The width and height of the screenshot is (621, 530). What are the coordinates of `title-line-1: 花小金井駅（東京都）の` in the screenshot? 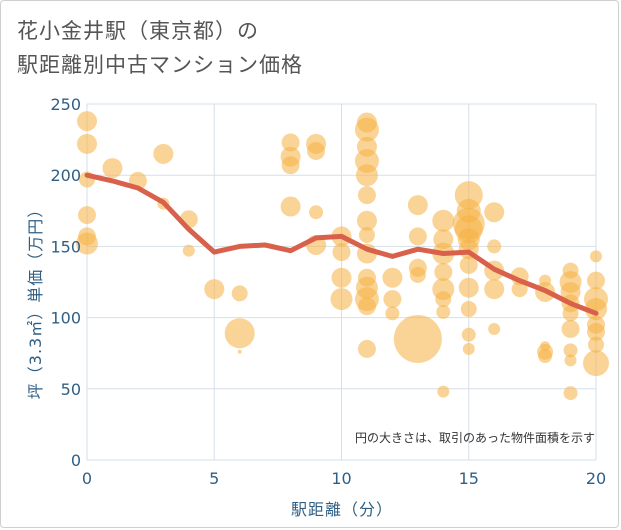 It's located at (138, 31).